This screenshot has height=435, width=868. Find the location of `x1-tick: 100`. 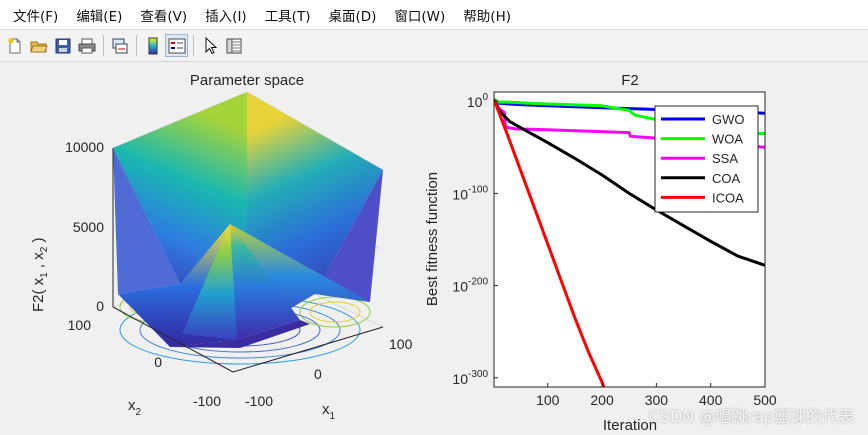

x1-tick: 100 is located at coordinates (401, 344).